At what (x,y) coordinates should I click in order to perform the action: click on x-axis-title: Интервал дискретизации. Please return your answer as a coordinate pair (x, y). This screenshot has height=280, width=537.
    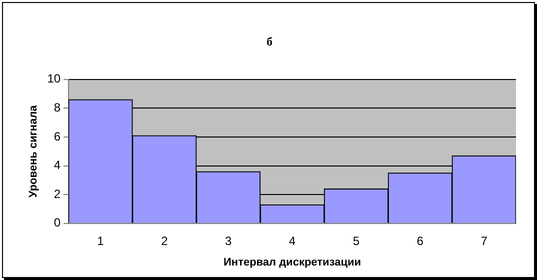
    Looking at the image, I should click on (293, 262).